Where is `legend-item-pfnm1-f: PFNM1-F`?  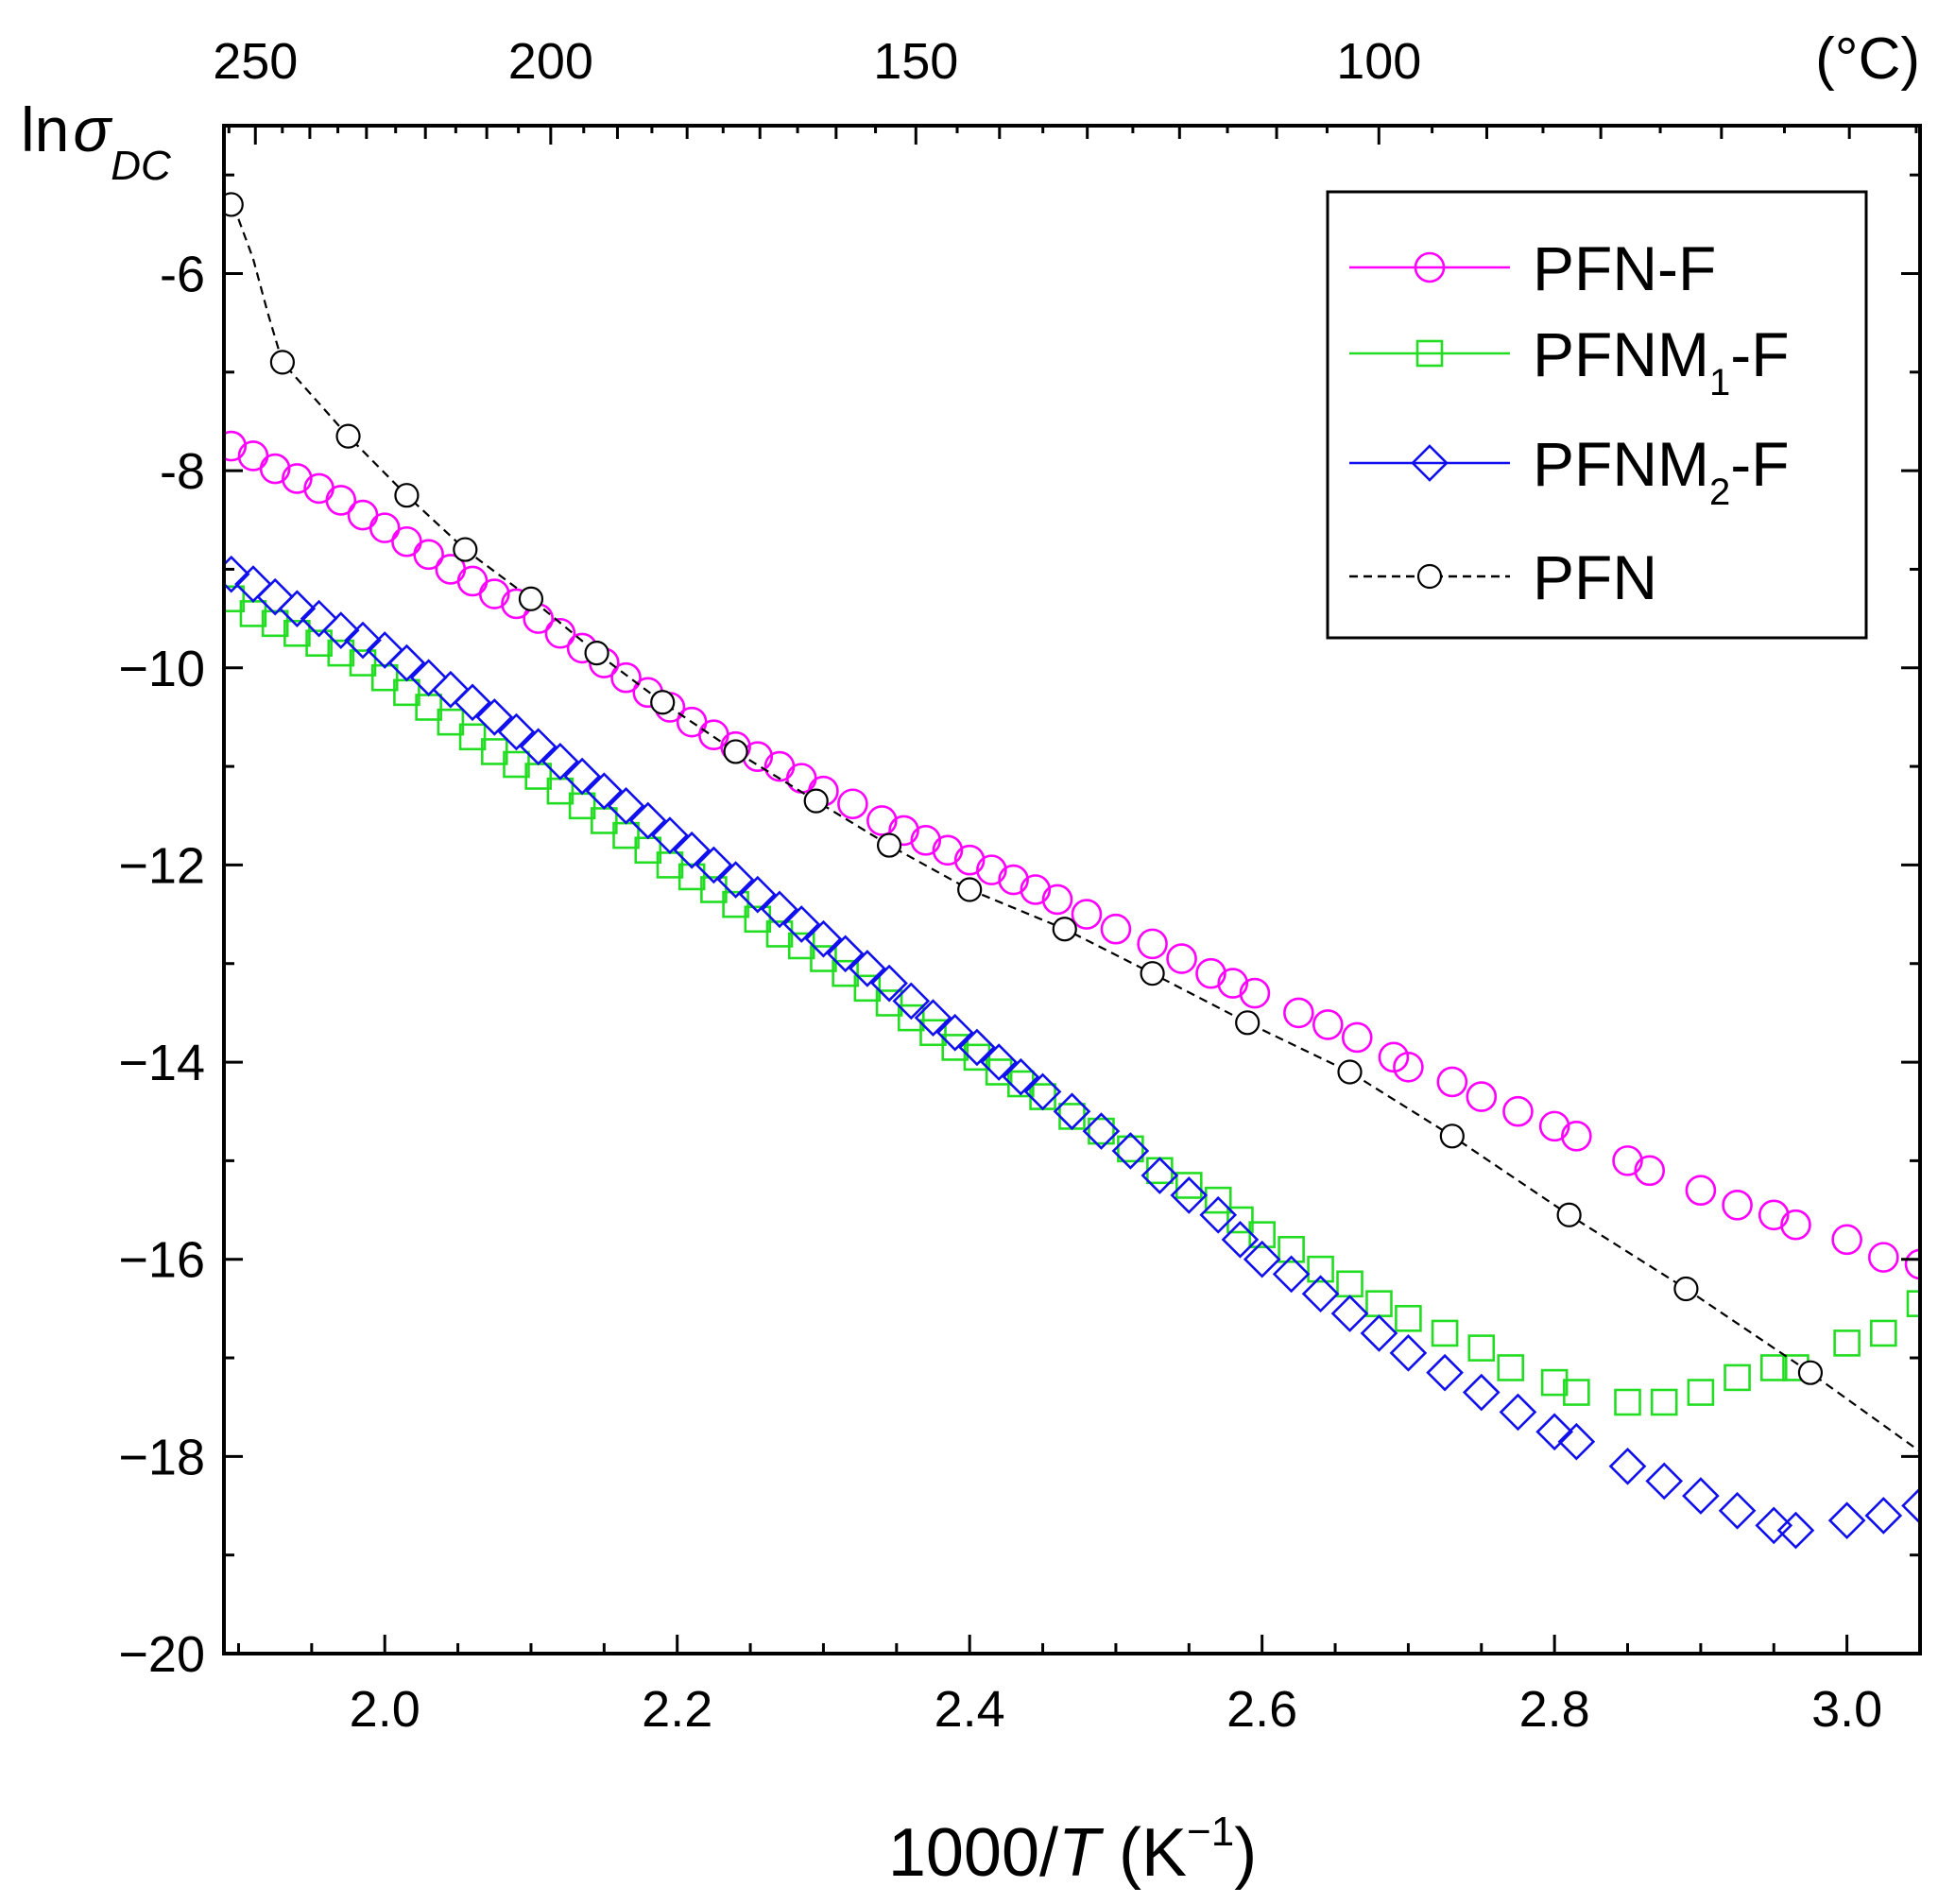
legend-item-pfnm1-f: PFNM1-F is located at coordinates (1569, 361).